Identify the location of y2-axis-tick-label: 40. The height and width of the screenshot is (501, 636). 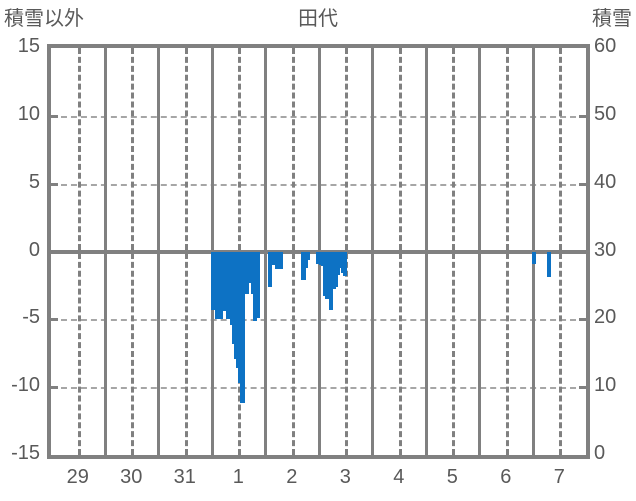
(605, 181).